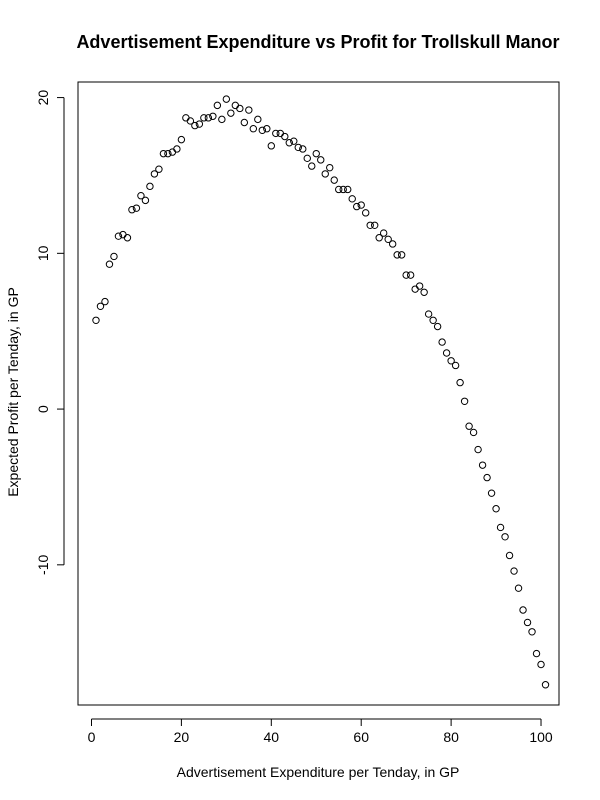 The image size is (600, 800). Describe the element at coordinates (541, 737) in the screenshot. I see `x-tick-label: 100` at that location.